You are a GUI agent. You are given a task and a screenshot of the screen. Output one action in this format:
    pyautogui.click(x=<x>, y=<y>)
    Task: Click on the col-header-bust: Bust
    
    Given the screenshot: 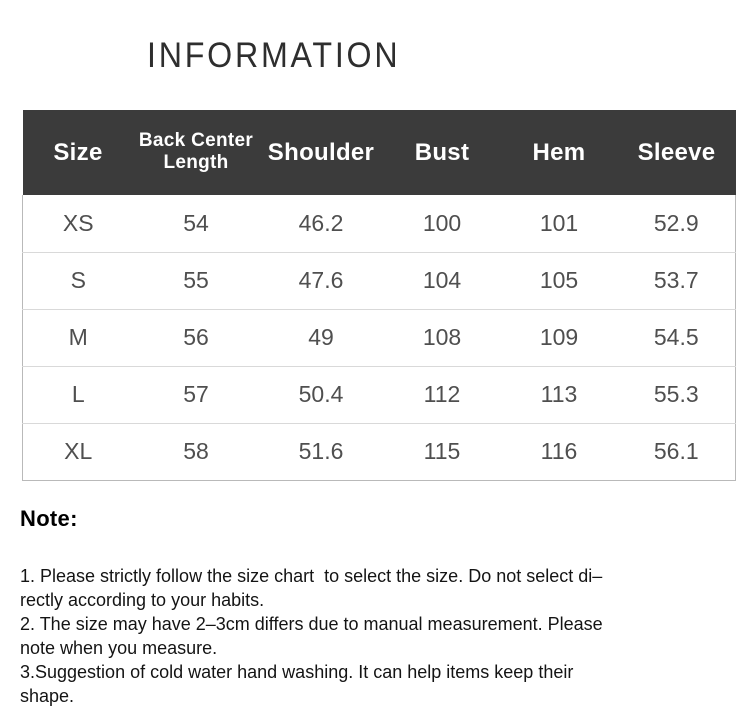 What is the action you would take?
    pyautogui.click(x=442, y=152)
    